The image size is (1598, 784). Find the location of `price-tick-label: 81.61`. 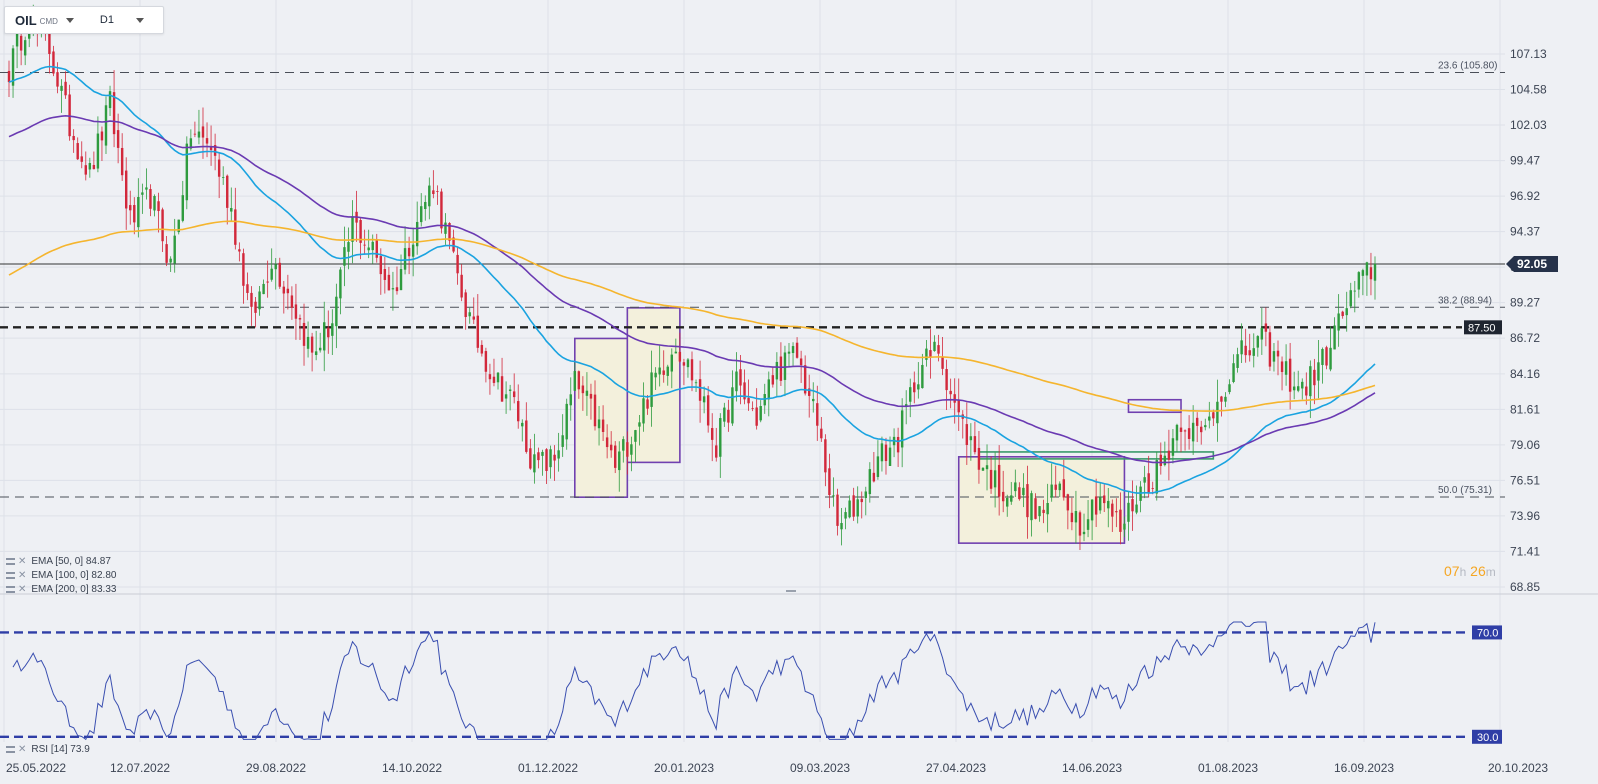

price-tick-label: 81.61 is located at coordinates (1525, 409).